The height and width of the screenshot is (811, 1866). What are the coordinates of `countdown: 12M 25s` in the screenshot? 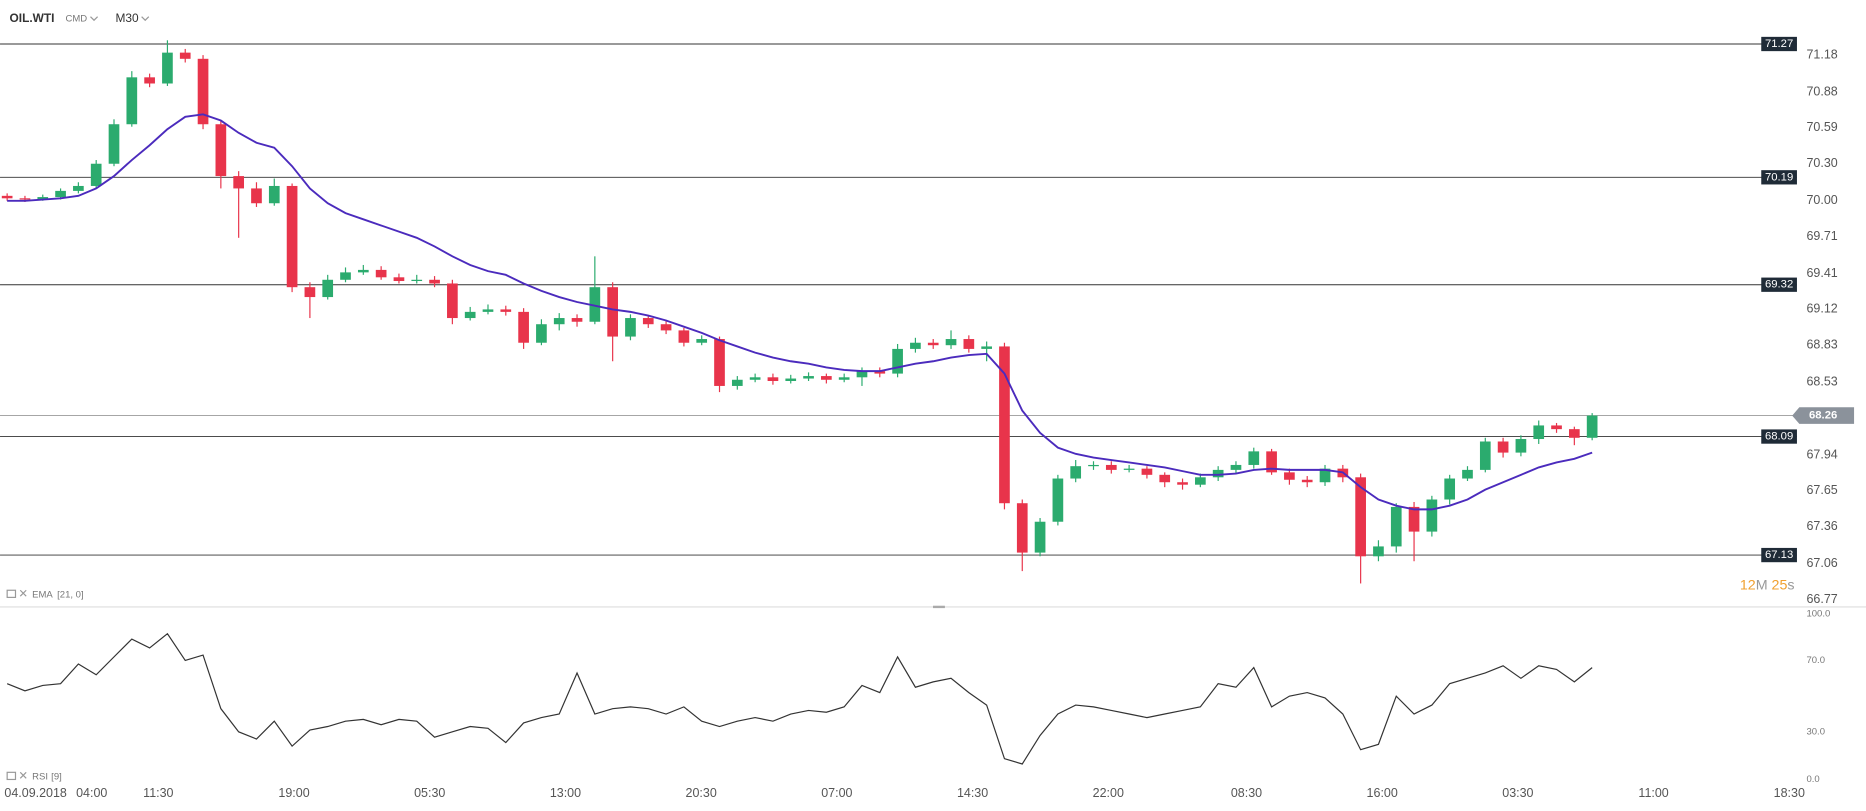 It's located at (1767, 585).